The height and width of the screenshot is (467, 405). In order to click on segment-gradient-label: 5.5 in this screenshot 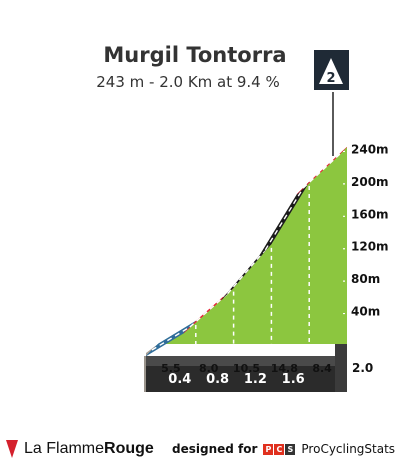, I will do `click(171, 368)`.